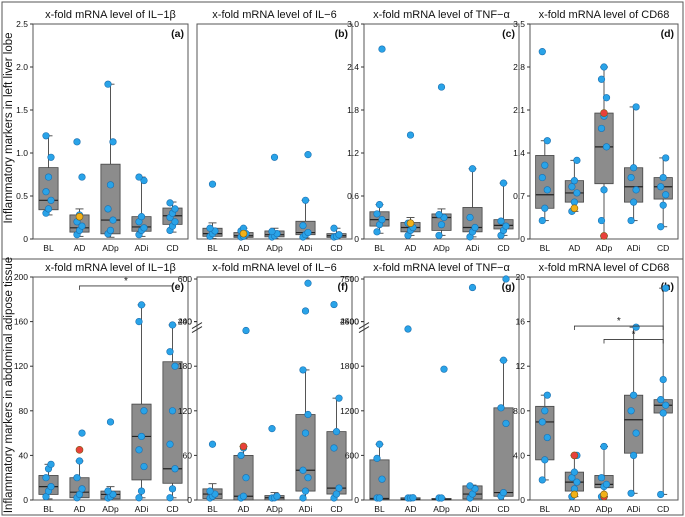 This screenshot has width=685, height=517. What do you see at coordinates (519, 196) in the screenshot?
I see `y-tick-label: 0.7` at bounding box center [519, 196].